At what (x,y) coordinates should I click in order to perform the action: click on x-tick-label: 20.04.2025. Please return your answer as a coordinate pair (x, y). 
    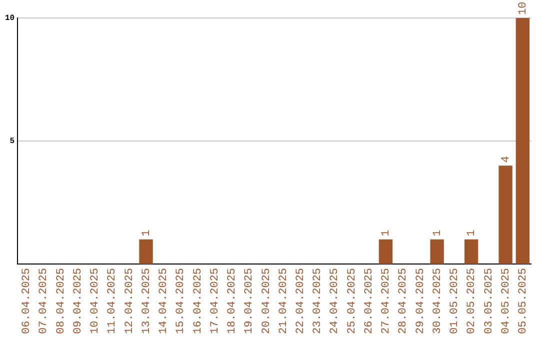
    Looking at the image, I should click on (266, 301).